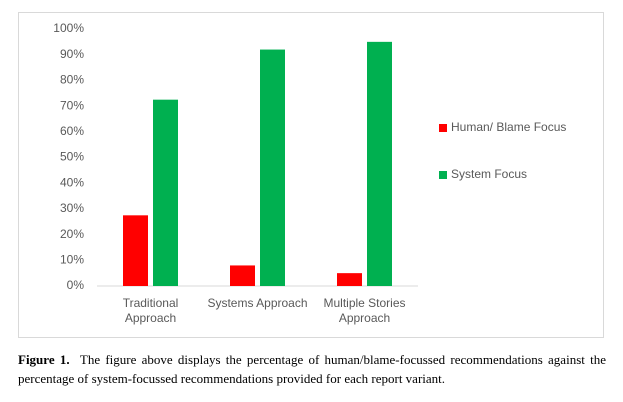 The height and width of the screenshot is (402, 623). I want to click on y-tick-label: 30%, so click(72, 208).